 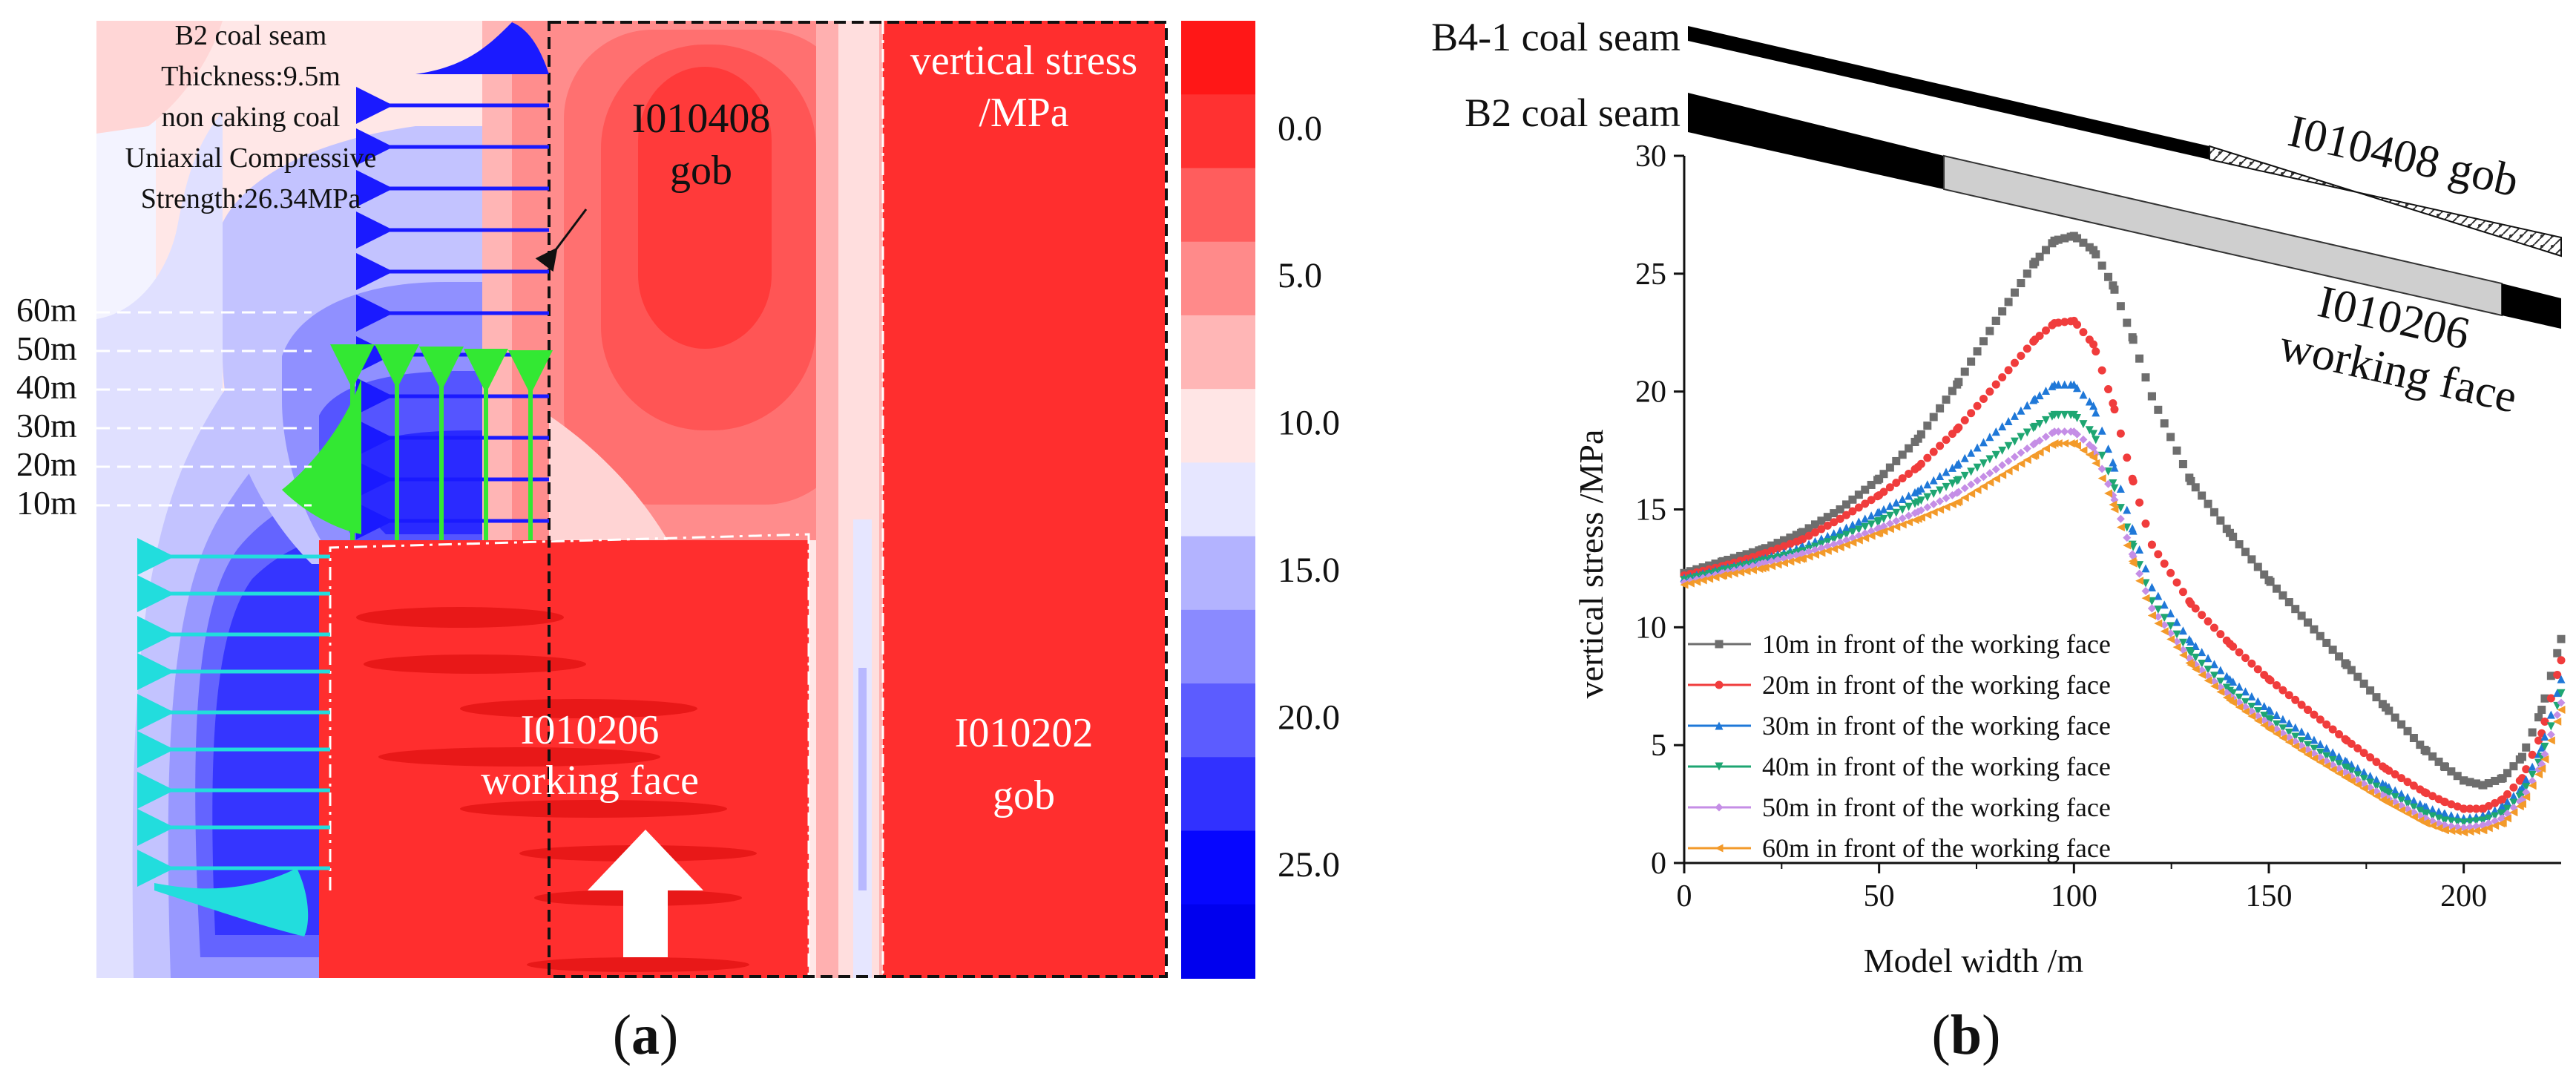 I want to click on legend-label: 50m in front of the working face, so click(x=1937, y=807).